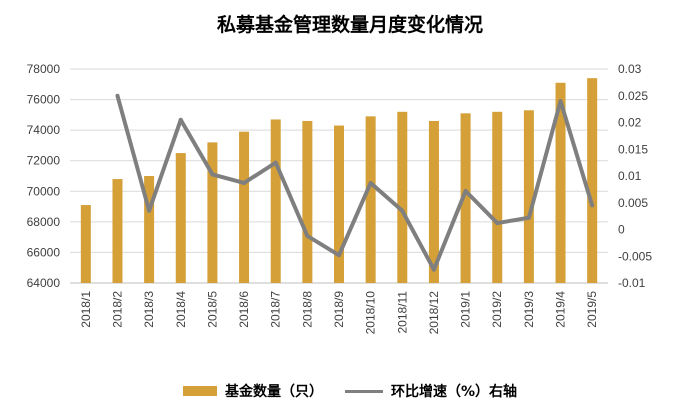 The height and width of the screenshot is (420, 700). Describe the element at coordinates (363, 391) in the screenshot. I see `legend-swatch-line` at that location.